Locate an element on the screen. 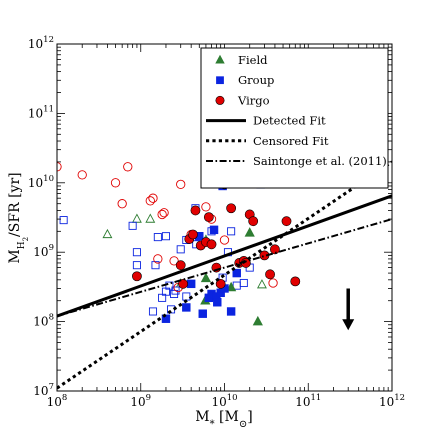 Image resolution: width=436 pixels, height=436 pixels. y-tick-label: 10¹² is located at coordinates (41, 43).